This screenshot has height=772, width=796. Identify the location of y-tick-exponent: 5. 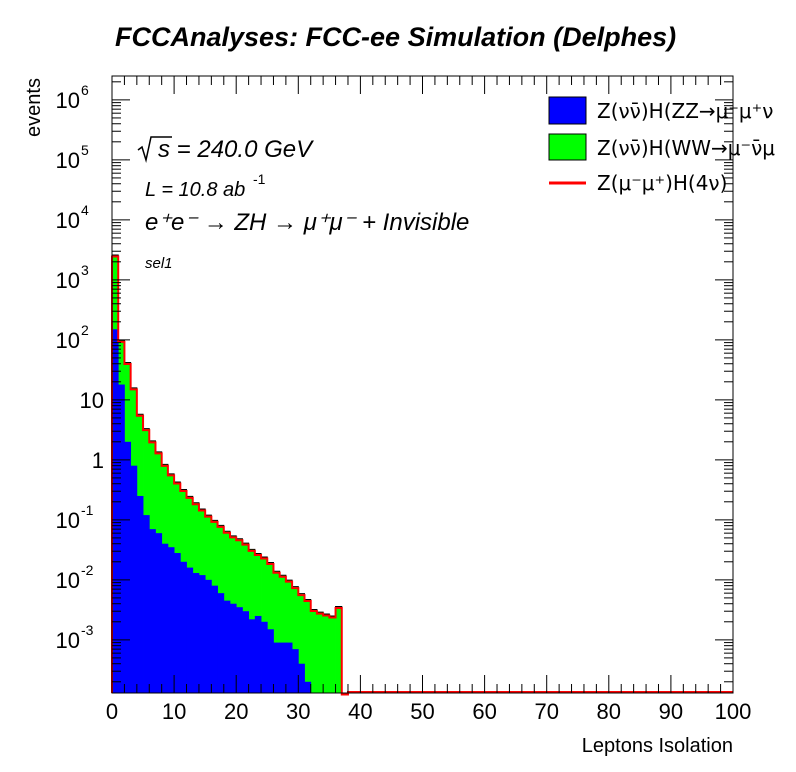
(85, 150).